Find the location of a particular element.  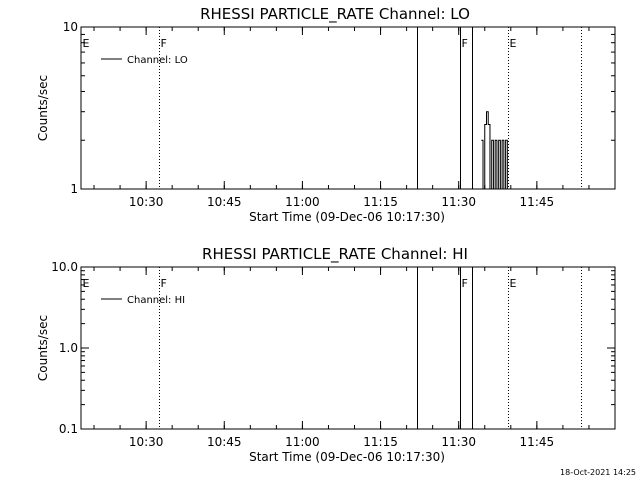

series-line is located at coordinates (496, 150).